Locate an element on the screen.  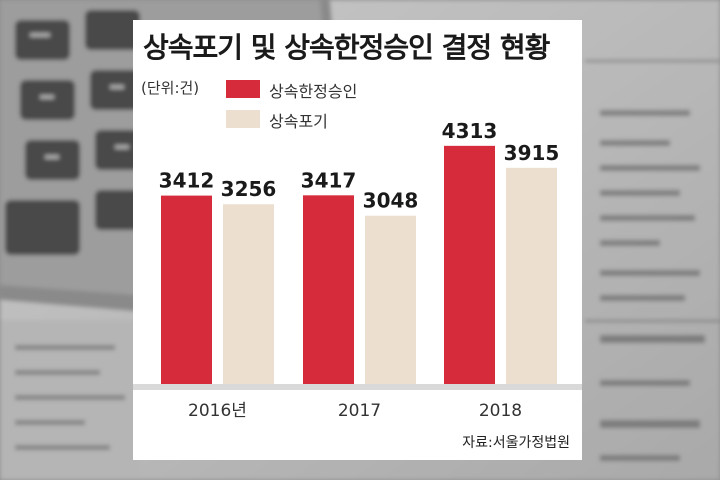
data-label-hanjeong-2: 4313 is located at coordinates (470, 131).